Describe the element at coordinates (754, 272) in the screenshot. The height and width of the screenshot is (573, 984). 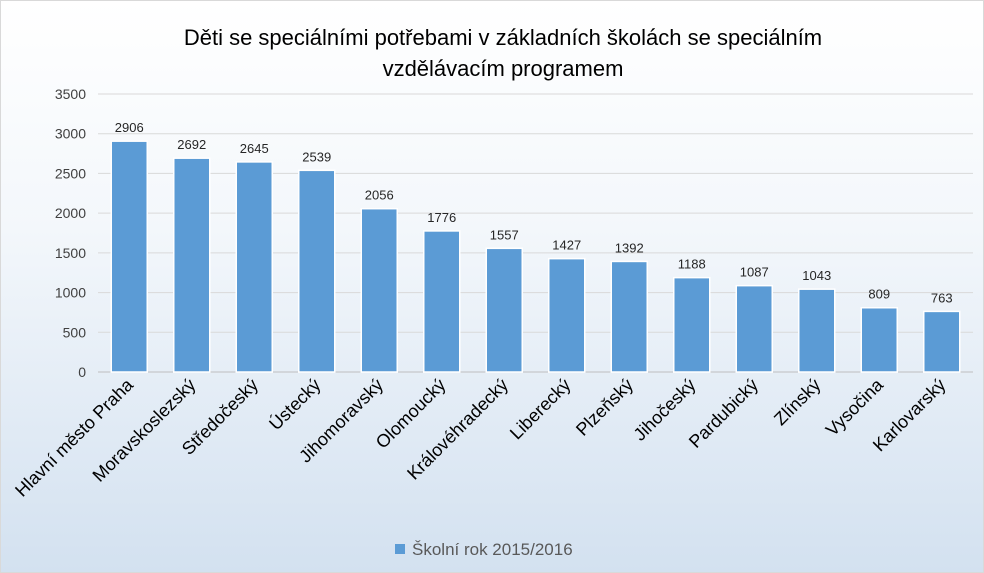
I see `data-label: 1087` at that location.